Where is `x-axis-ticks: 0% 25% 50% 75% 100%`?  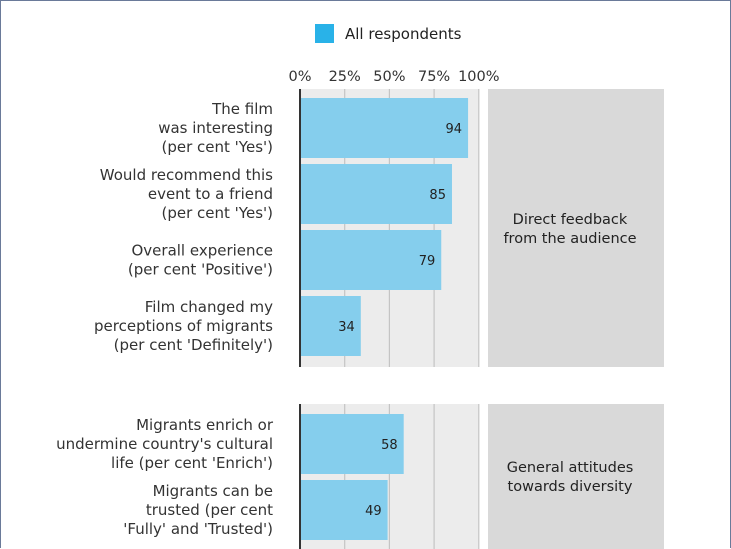
x-axis-ticks: 0% 25% 50% 75% 100% is located at coordinates (393, 77).